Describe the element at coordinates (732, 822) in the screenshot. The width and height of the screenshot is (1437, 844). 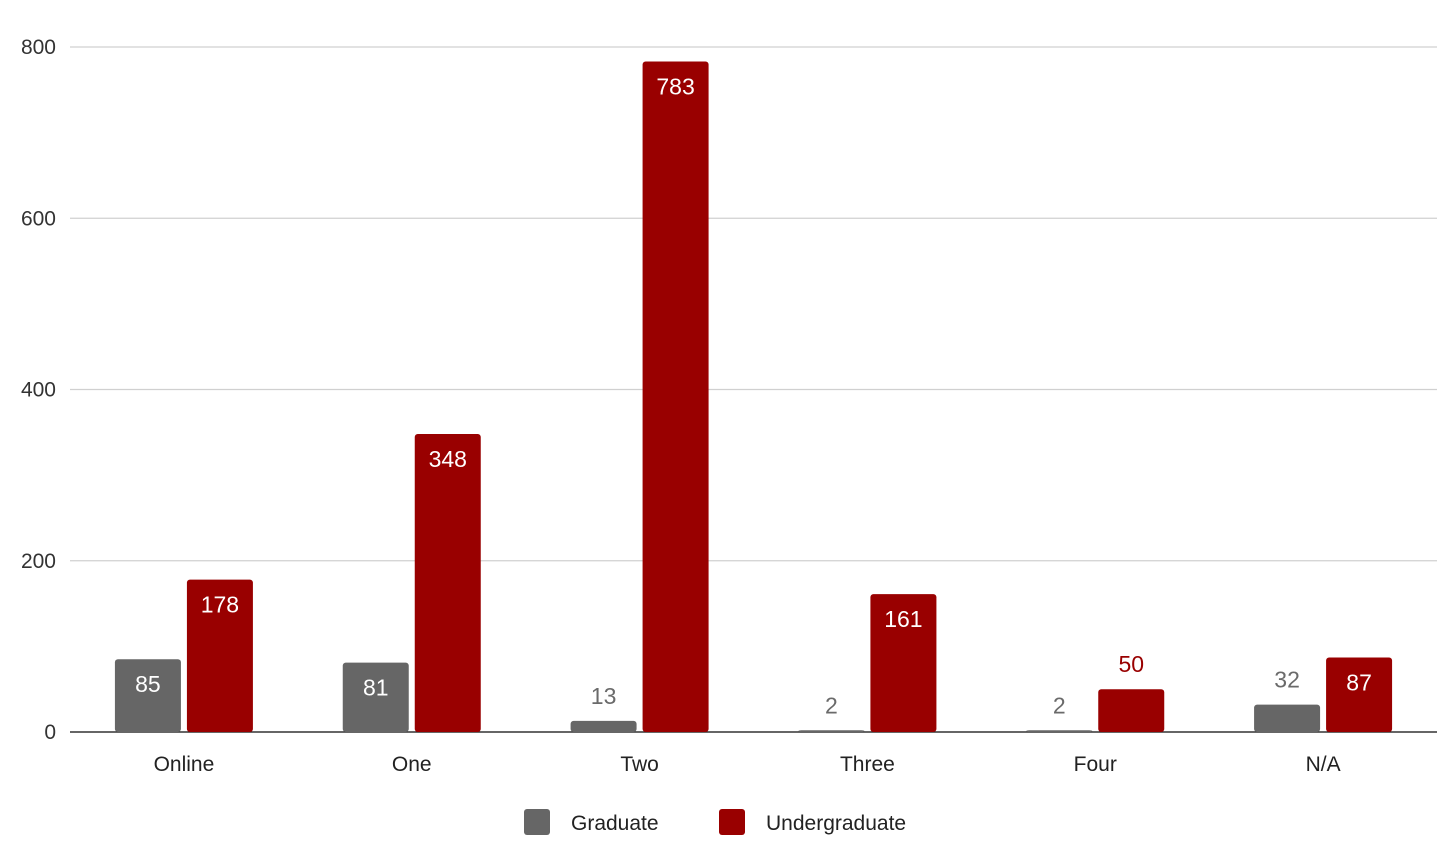
I see `legend-swatch-undergraduate` at that location.